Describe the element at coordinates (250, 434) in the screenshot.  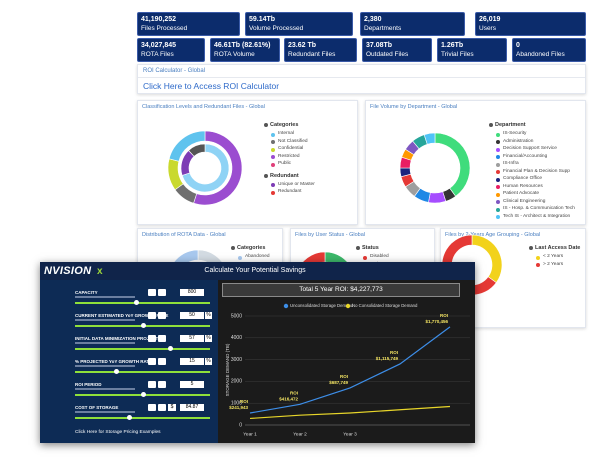
I see `x-tick-label: Year 1` at that location.